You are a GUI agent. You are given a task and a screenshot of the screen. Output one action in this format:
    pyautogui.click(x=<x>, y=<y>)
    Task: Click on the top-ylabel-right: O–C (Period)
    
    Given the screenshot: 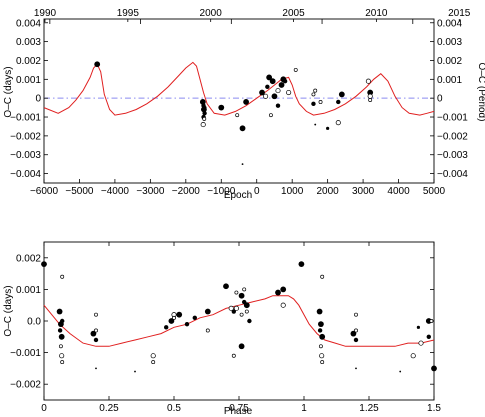 What is the action you would take?
    pyautogui.click(x=480, y=92)
    